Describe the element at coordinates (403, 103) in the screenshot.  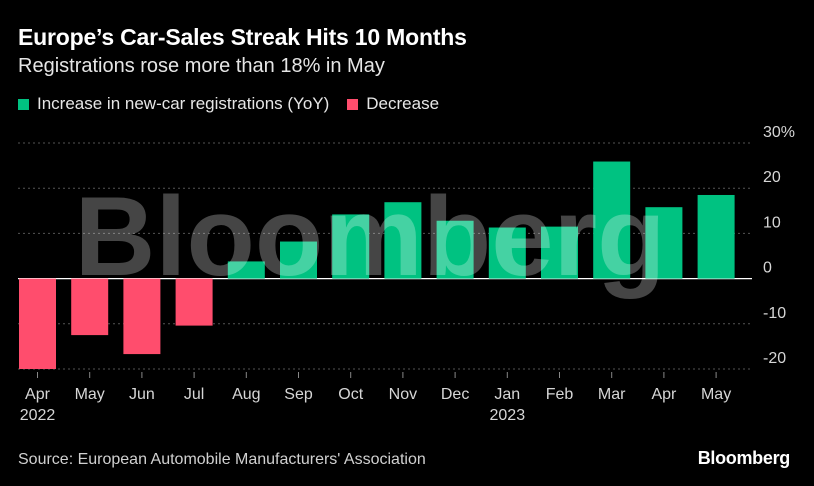
I see `legend-label-decrease: Decrease` at that location.